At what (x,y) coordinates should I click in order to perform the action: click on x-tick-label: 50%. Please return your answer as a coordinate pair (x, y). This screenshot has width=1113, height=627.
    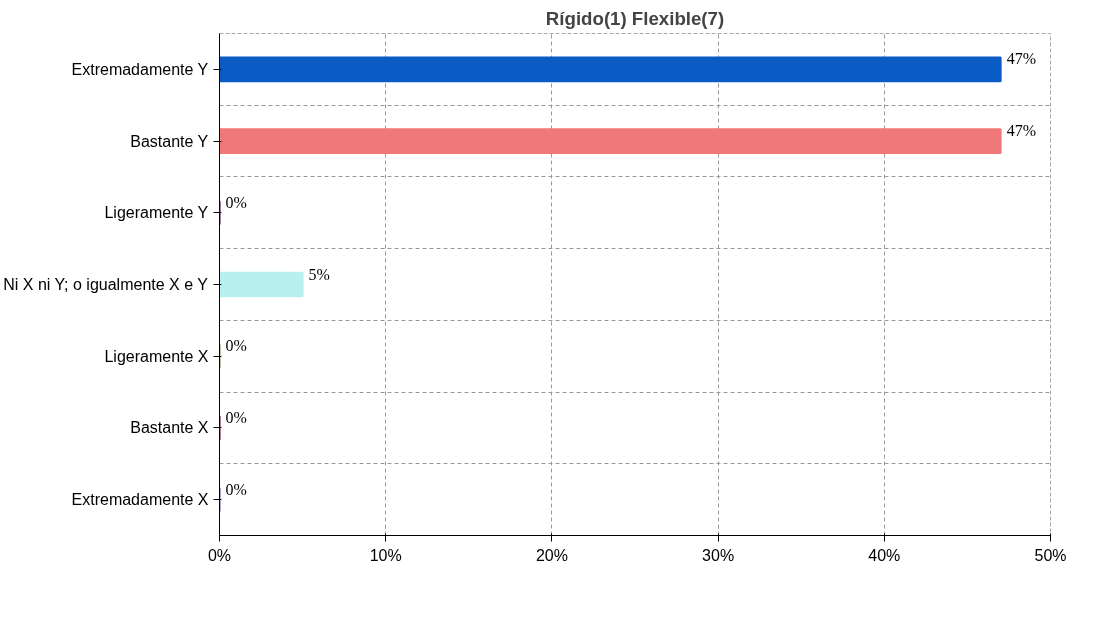
    Looking at the image, I should click on (1050, 555).